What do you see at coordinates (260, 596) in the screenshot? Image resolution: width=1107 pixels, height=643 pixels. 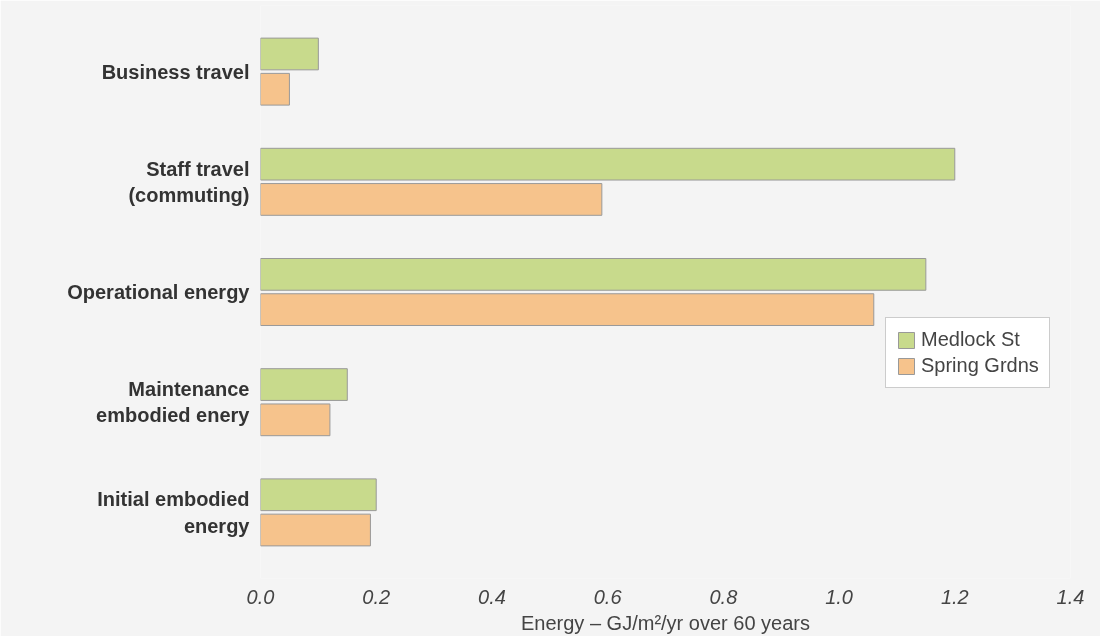 I see `x-tick-label: 0.0` at bounding box center [260, 596].